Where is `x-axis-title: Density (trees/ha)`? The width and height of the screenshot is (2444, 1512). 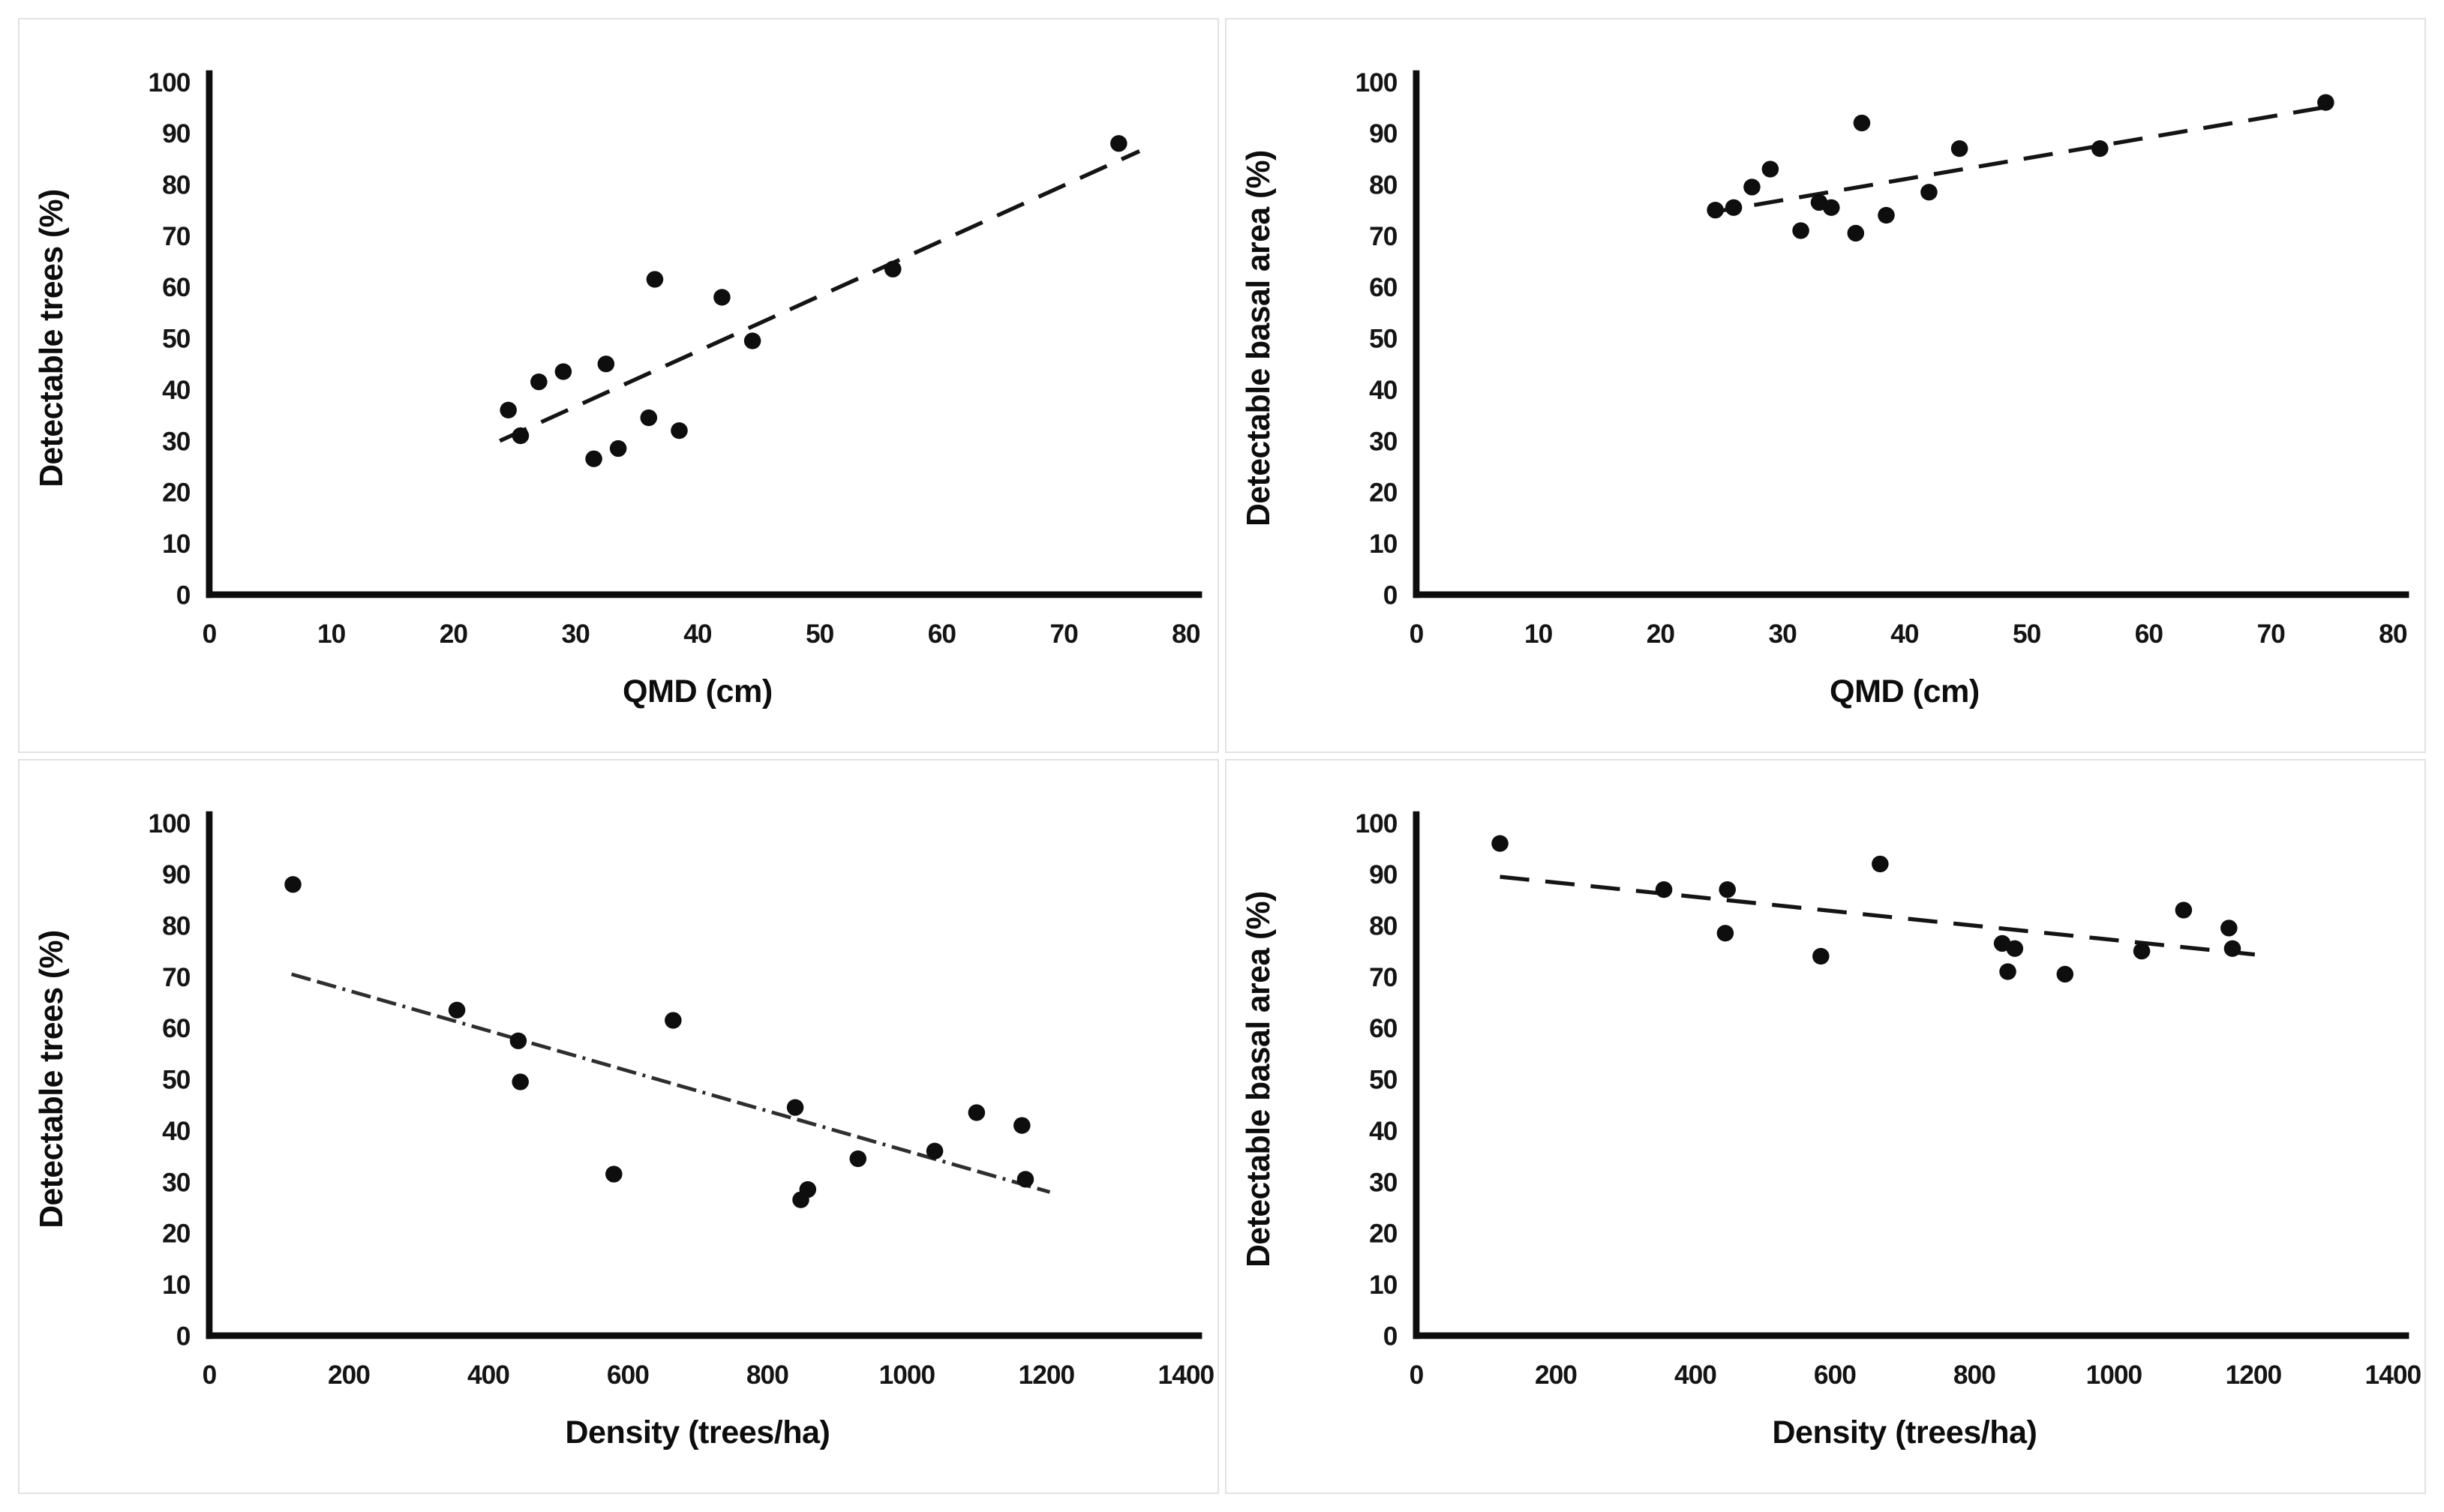 x-axis-title: Density (trees/ha) is located at coordinates (697, 1432).